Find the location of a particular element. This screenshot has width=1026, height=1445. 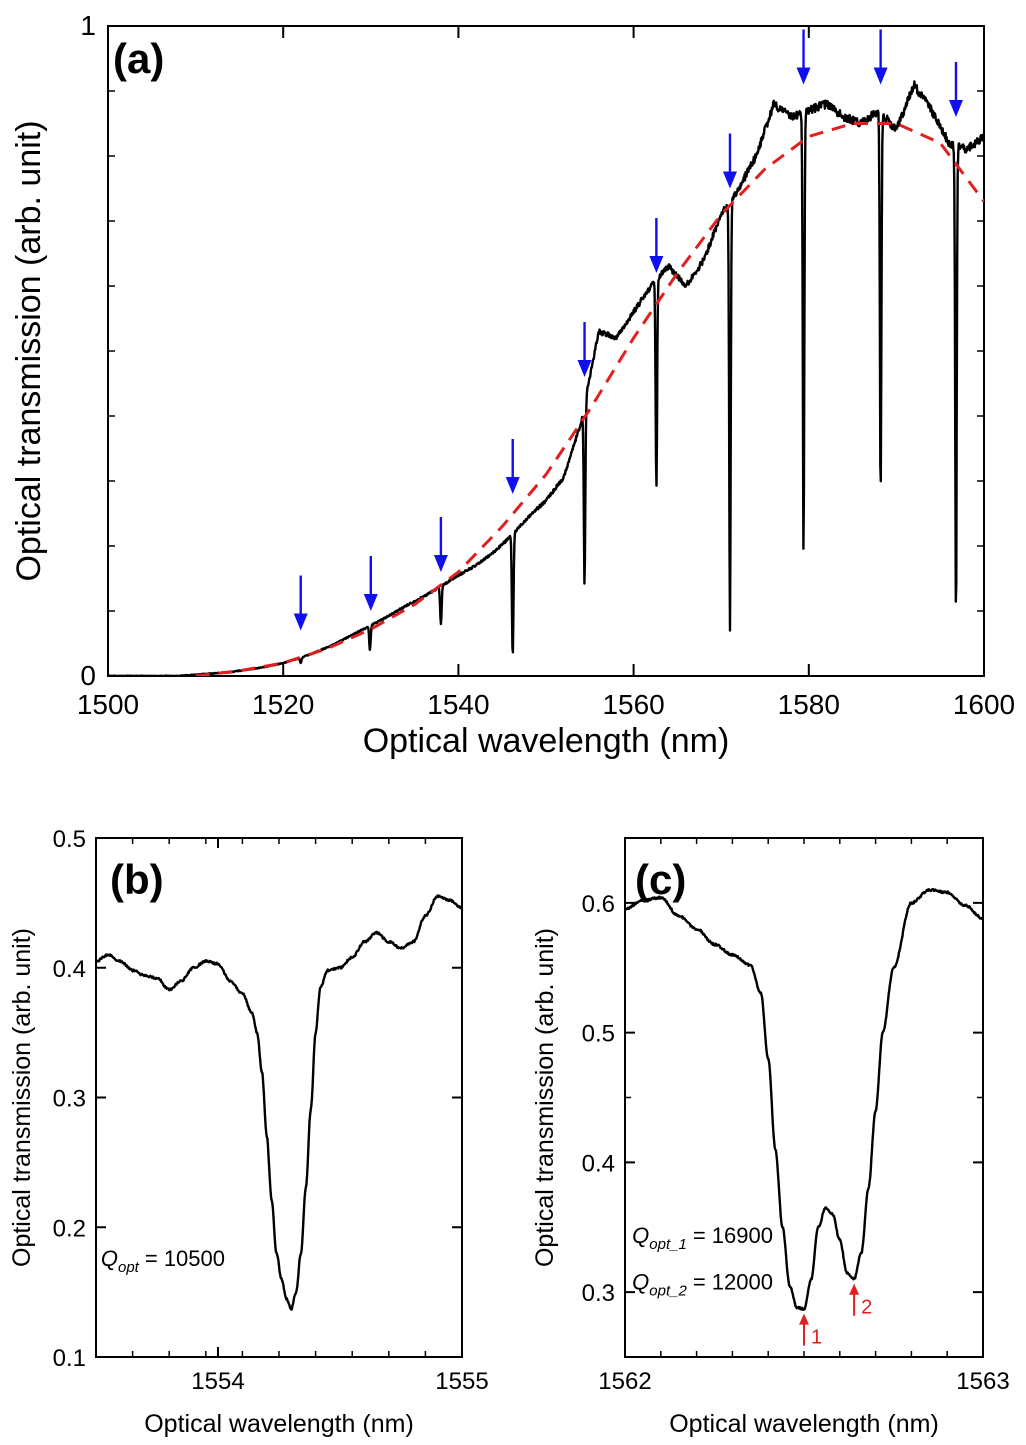

x-tick-label: 1600 is located at coordinates (984, 704).